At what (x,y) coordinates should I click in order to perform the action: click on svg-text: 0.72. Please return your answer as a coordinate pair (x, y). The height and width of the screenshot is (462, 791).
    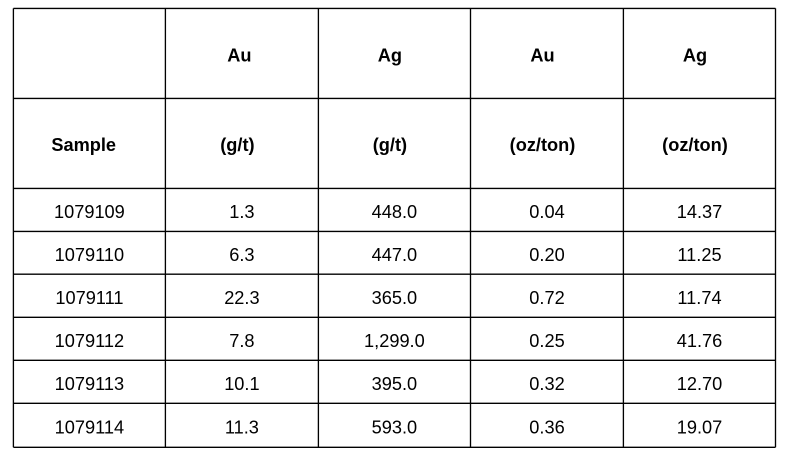
    Looking at the image, I should click on (546, 298).